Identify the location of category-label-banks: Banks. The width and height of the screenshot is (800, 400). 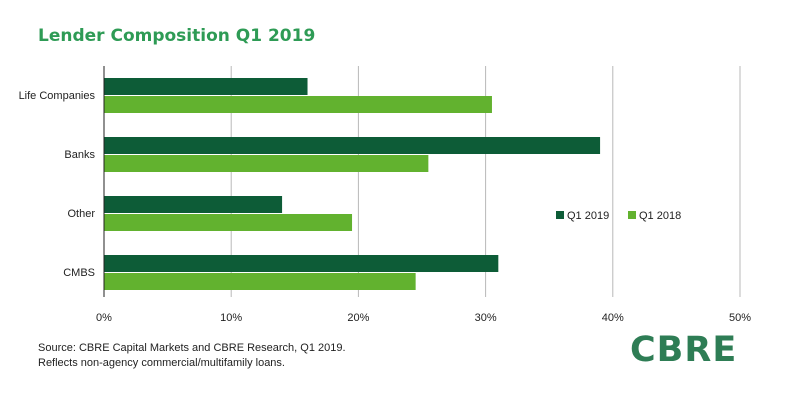
(79, 155).